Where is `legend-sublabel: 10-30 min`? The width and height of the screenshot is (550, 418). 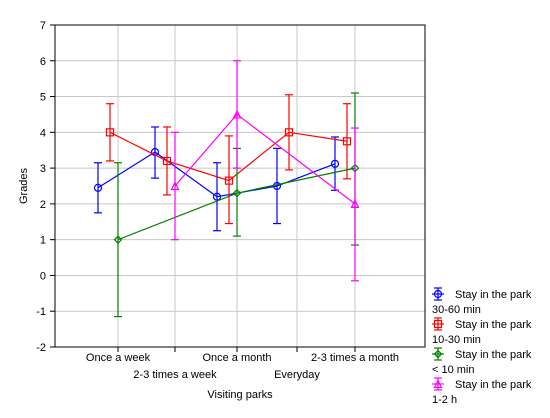 legend-sublabel: 10-30 min is located at coordinates (456, 340).